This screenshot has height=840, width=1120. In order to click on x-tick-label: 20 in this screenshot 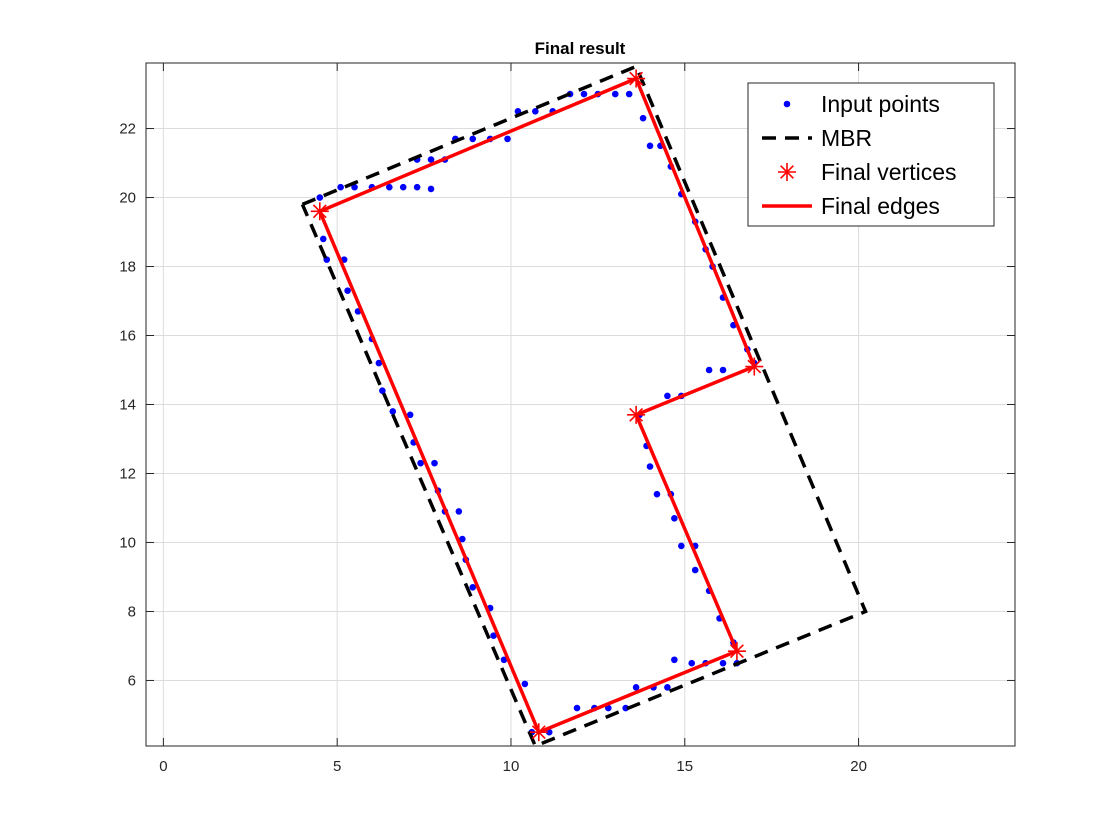, I will do `click(858, 766)`.